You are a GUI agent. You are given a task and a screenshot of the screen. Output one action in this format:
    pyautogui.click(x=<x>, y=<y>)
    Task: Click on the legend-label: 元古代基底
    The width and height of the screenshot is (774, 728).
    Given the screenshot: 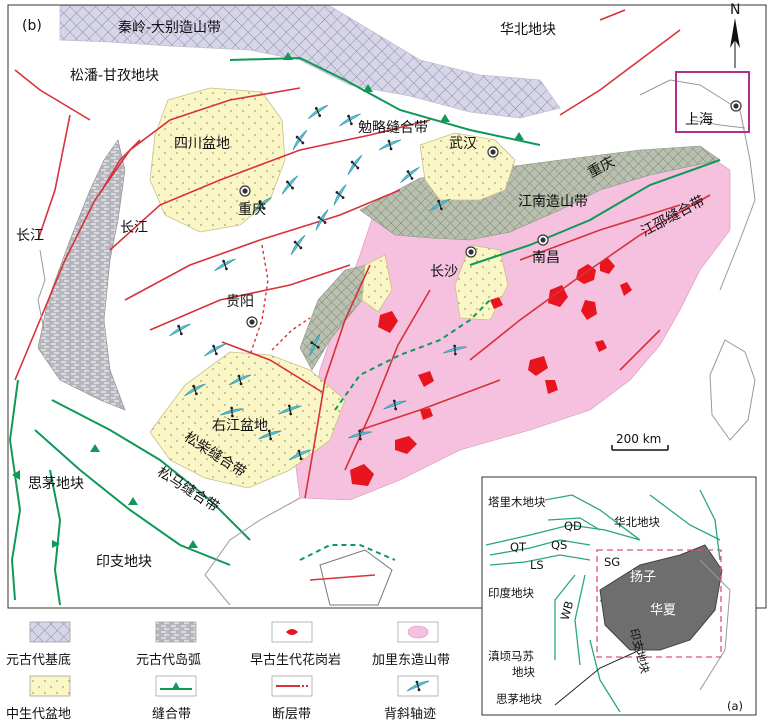 What is the action you would take?
    pyautogui.click(x=38, y=660)
    